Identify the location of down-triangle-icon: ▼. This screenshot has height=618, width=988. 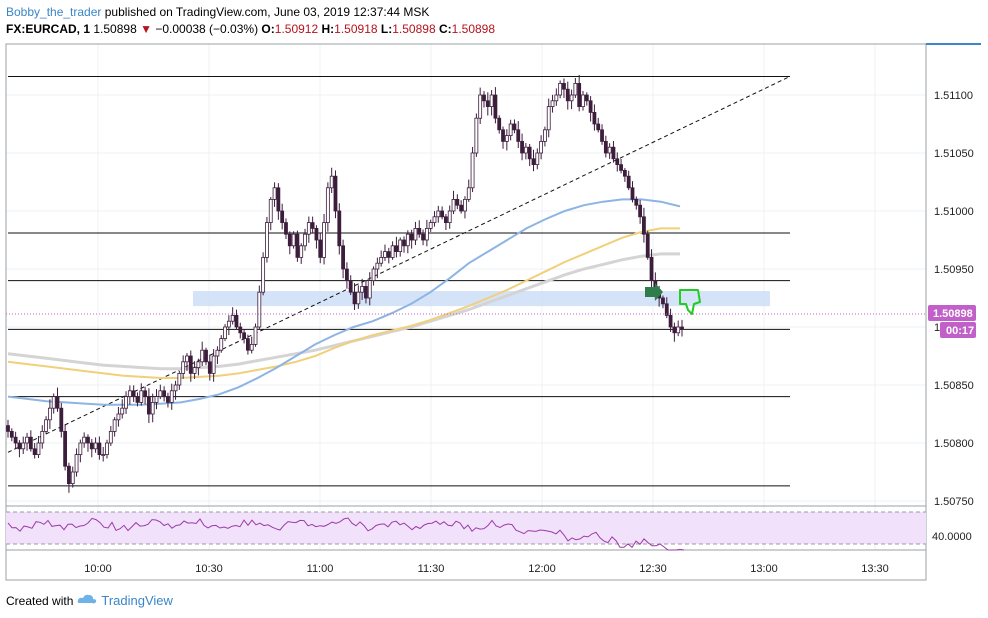
(146, 29).